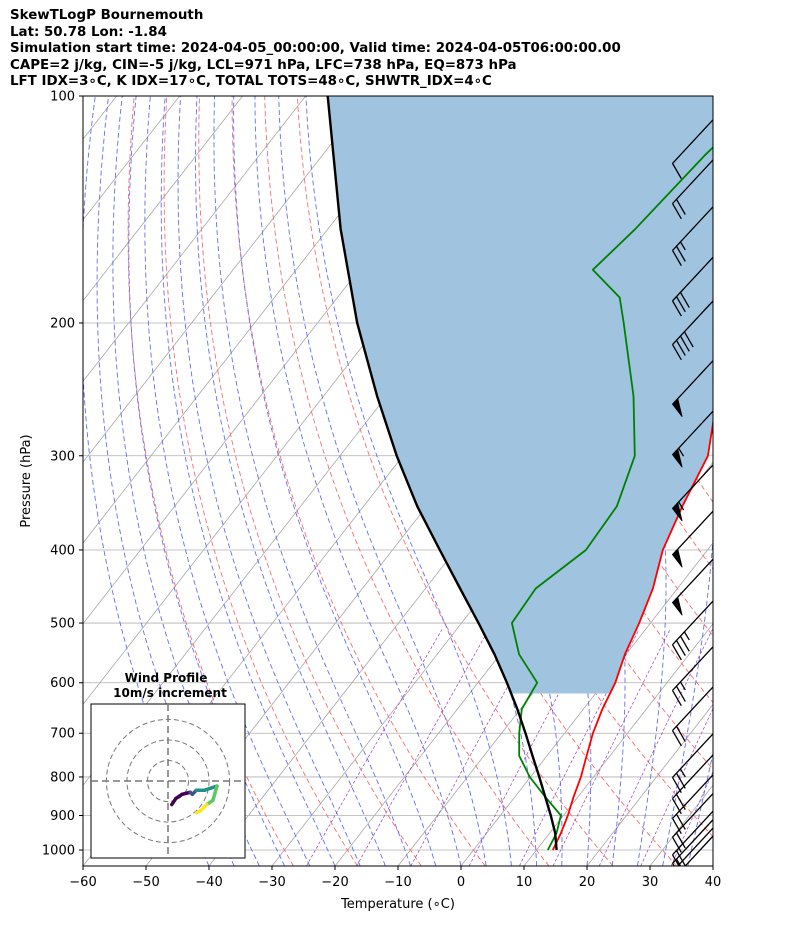 The image size is (794, 937). I want to click on y-tick-label: 600, so click(62, 683).